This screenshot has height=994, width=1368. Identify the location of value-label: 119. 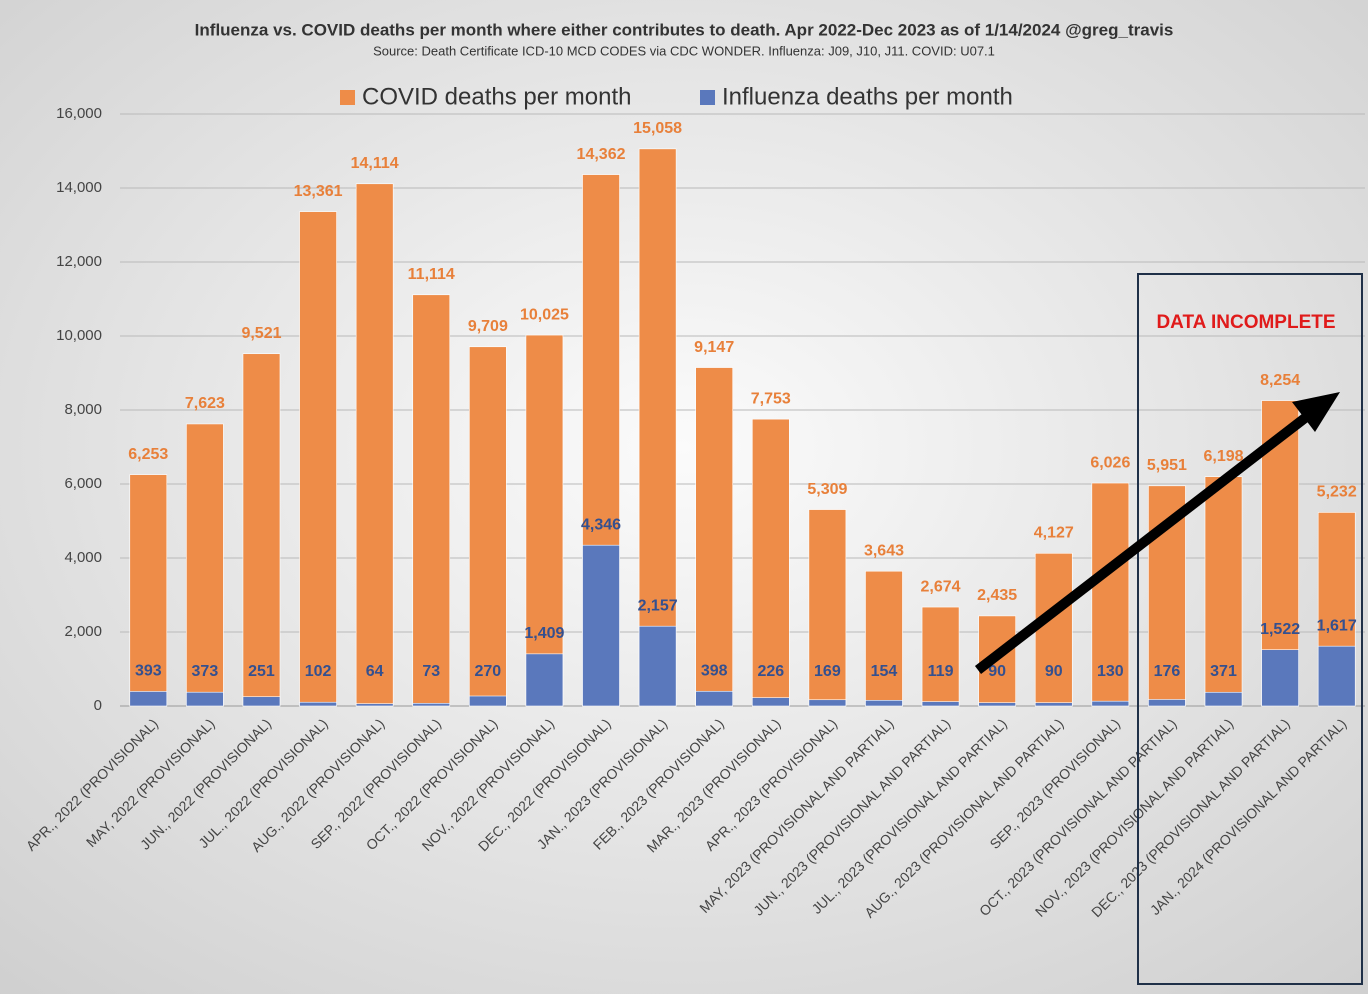
(941, 671).